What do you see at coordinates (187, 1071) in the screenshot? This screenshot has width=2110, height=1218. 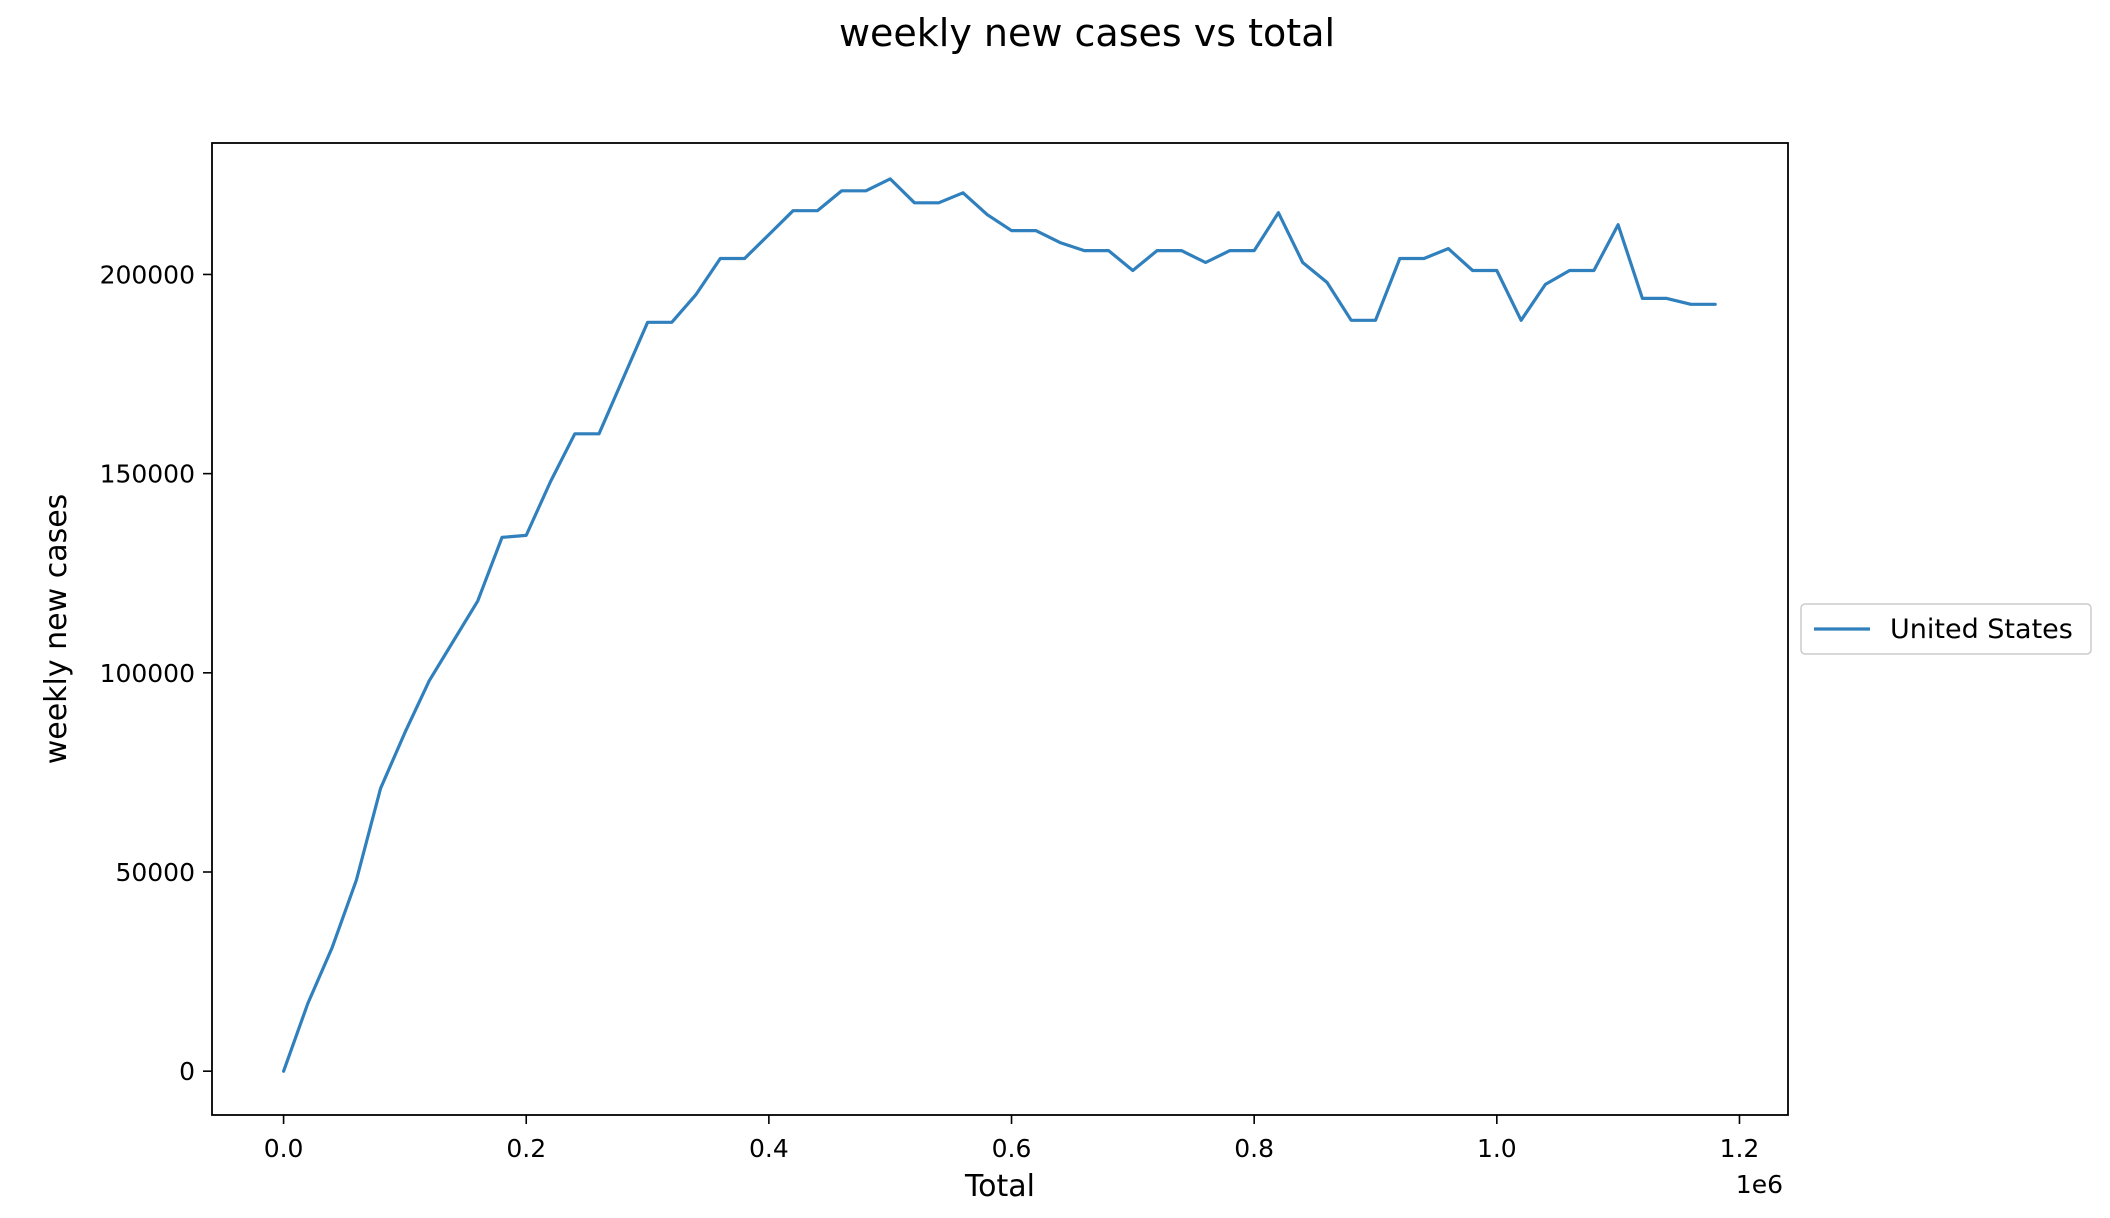 I see `y-tick-label: 0` at bounding box center [187, 1071].